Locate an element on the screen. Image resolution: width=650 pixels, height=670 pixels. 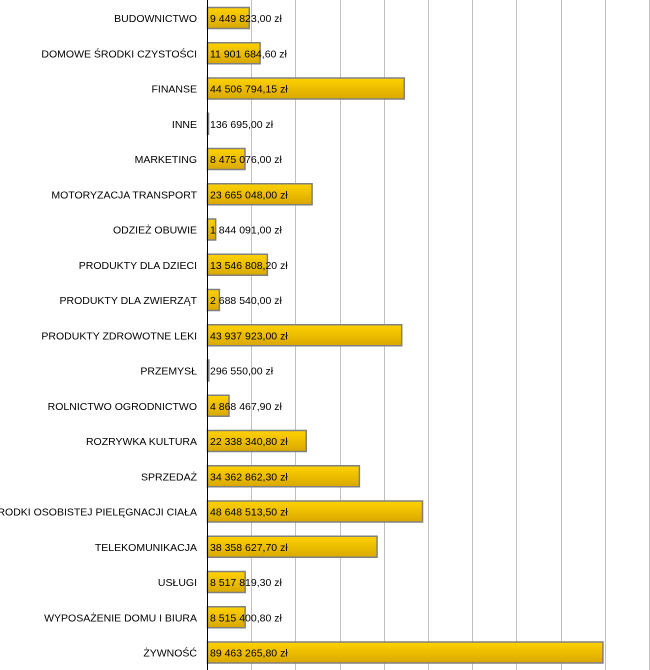
value-label: 34 362 862,30 zł is located at coordinates (249, 477).